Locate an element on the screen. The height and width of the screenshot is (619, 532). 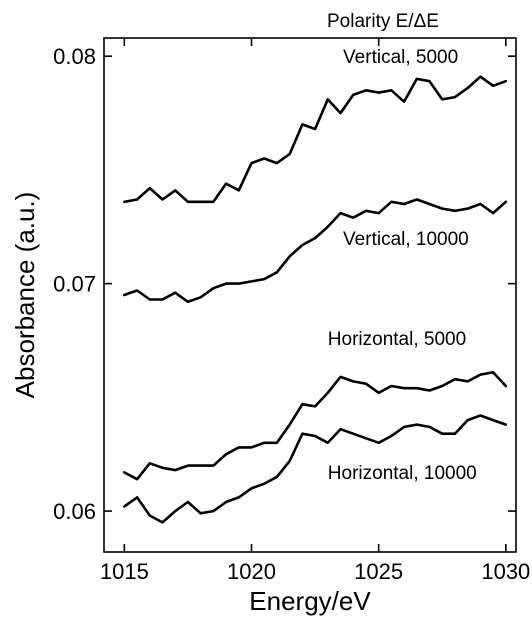
x-tick-label: 1015 is located at coordinates (124, 571).